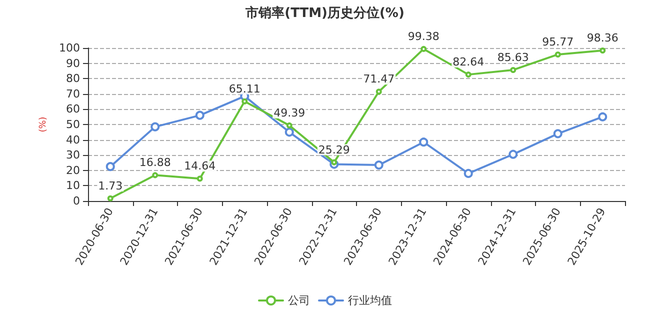 This screenshot has width=650, height=325. I want to click on y-tick-label: 70, so click(73, 93).